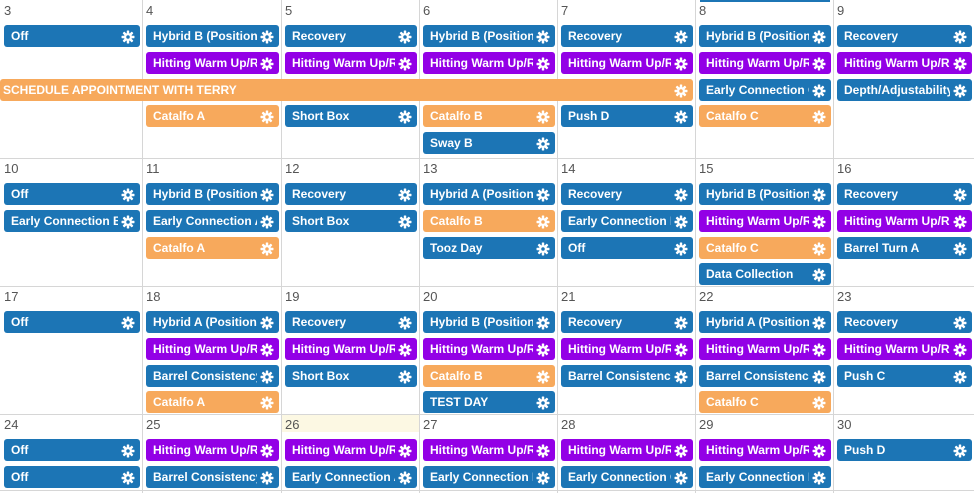 This screenshot has height=493, width=974. I want to click on calendar-event: Catalfo C, so click(765, 116).